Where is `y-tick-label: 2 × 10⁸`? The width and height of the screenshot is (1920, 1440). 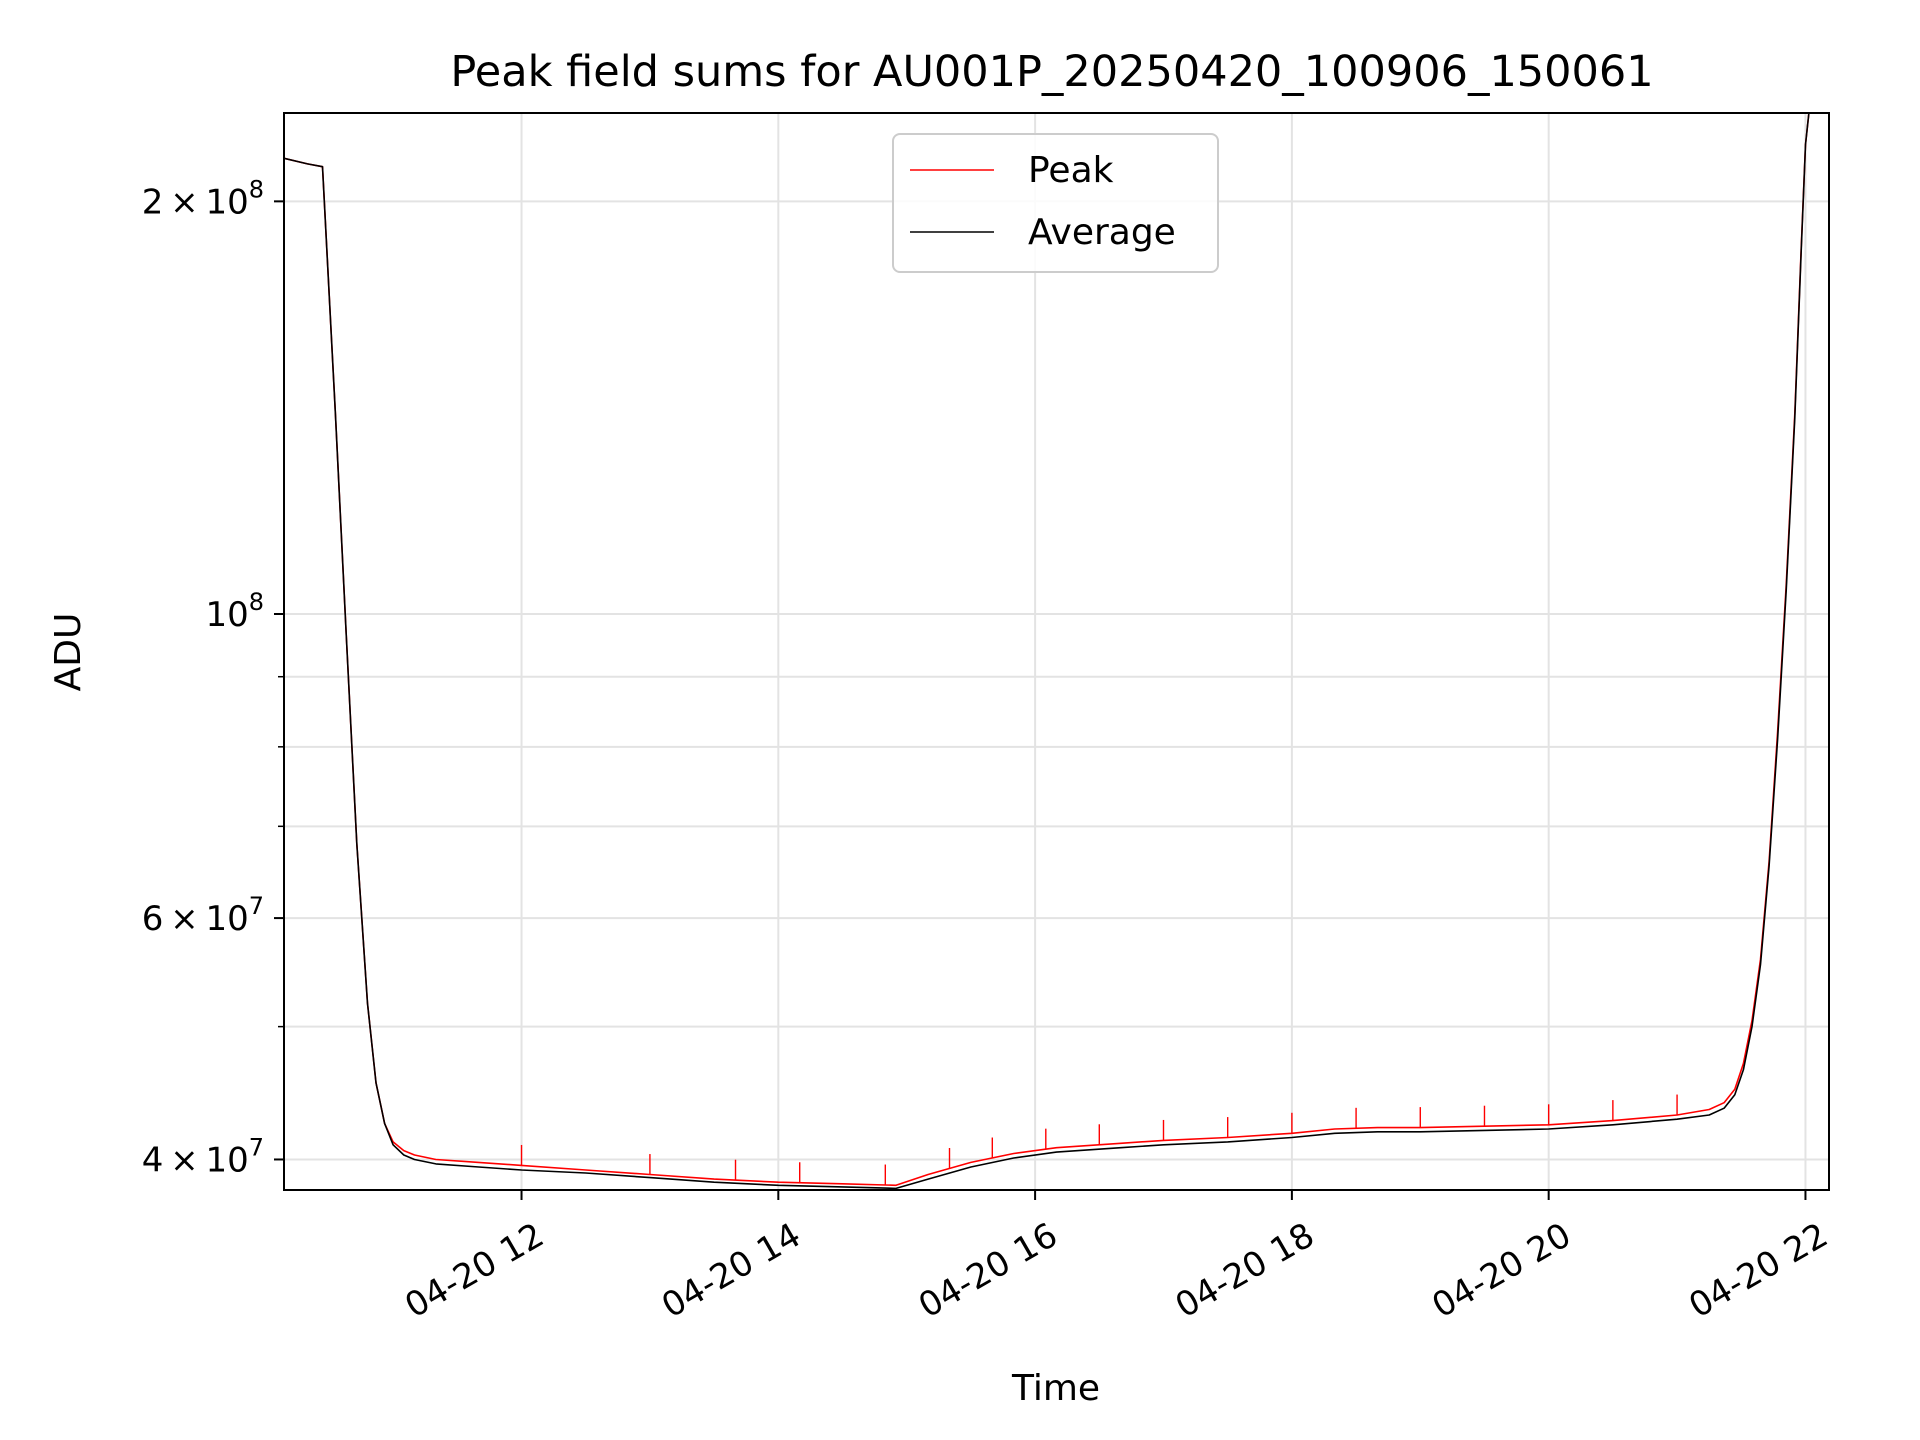
y-tick-label: 2 × 10⁸ is located at coordinates (203, 198).